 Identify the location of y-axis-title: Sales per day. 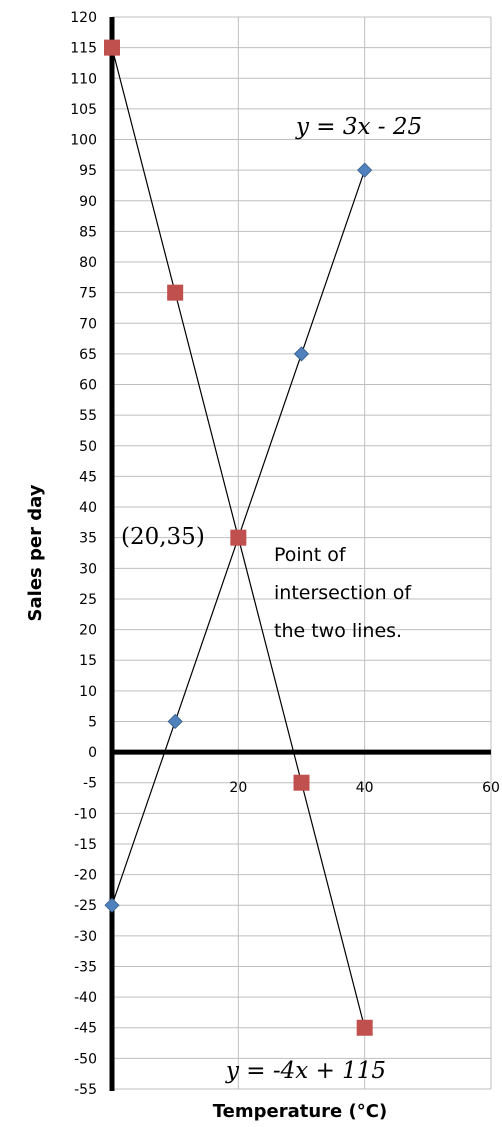
(35, 552).